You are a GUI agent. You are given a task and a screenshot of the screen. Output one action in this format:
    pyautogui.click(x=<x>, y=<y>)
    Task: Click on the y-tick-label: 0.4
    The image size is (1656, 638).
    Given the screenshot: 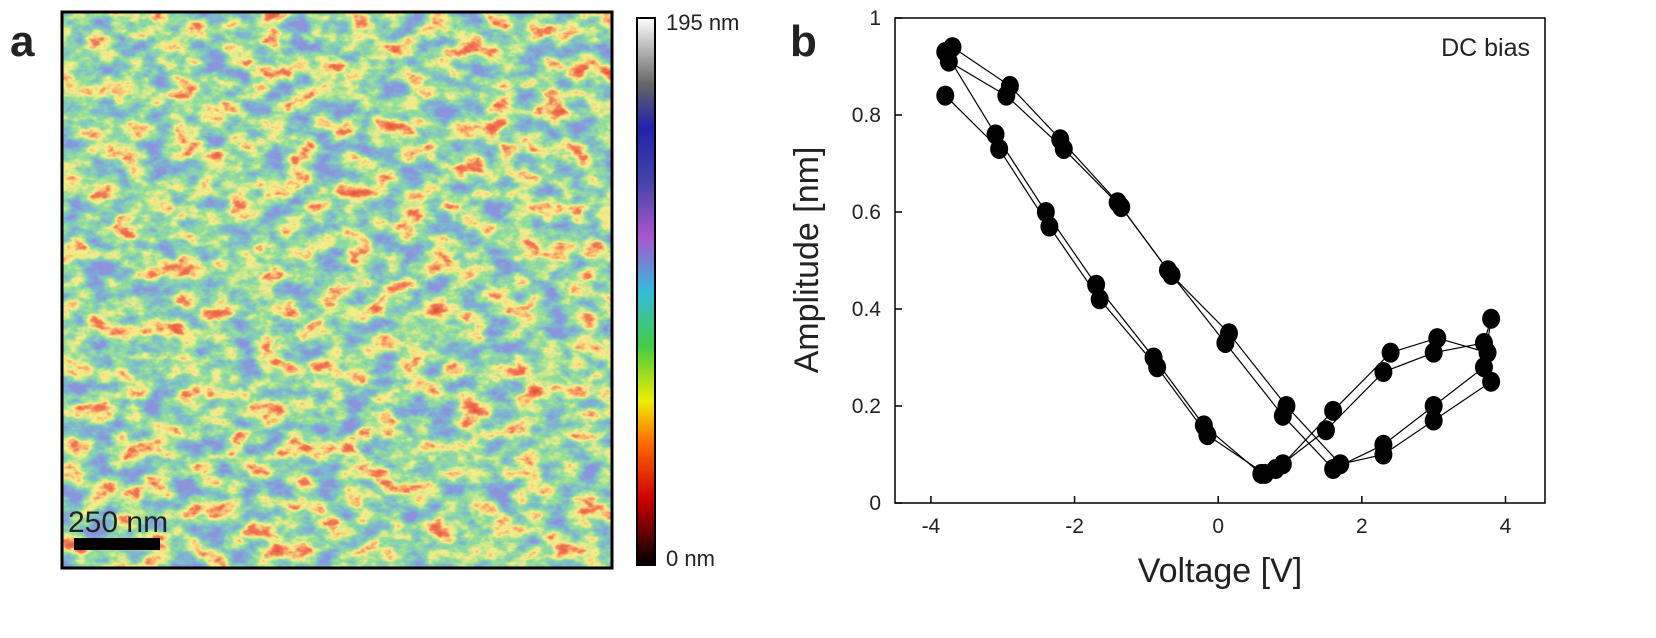 What is the action you would take?
    pyautogui.click(x=867, y=309)
    